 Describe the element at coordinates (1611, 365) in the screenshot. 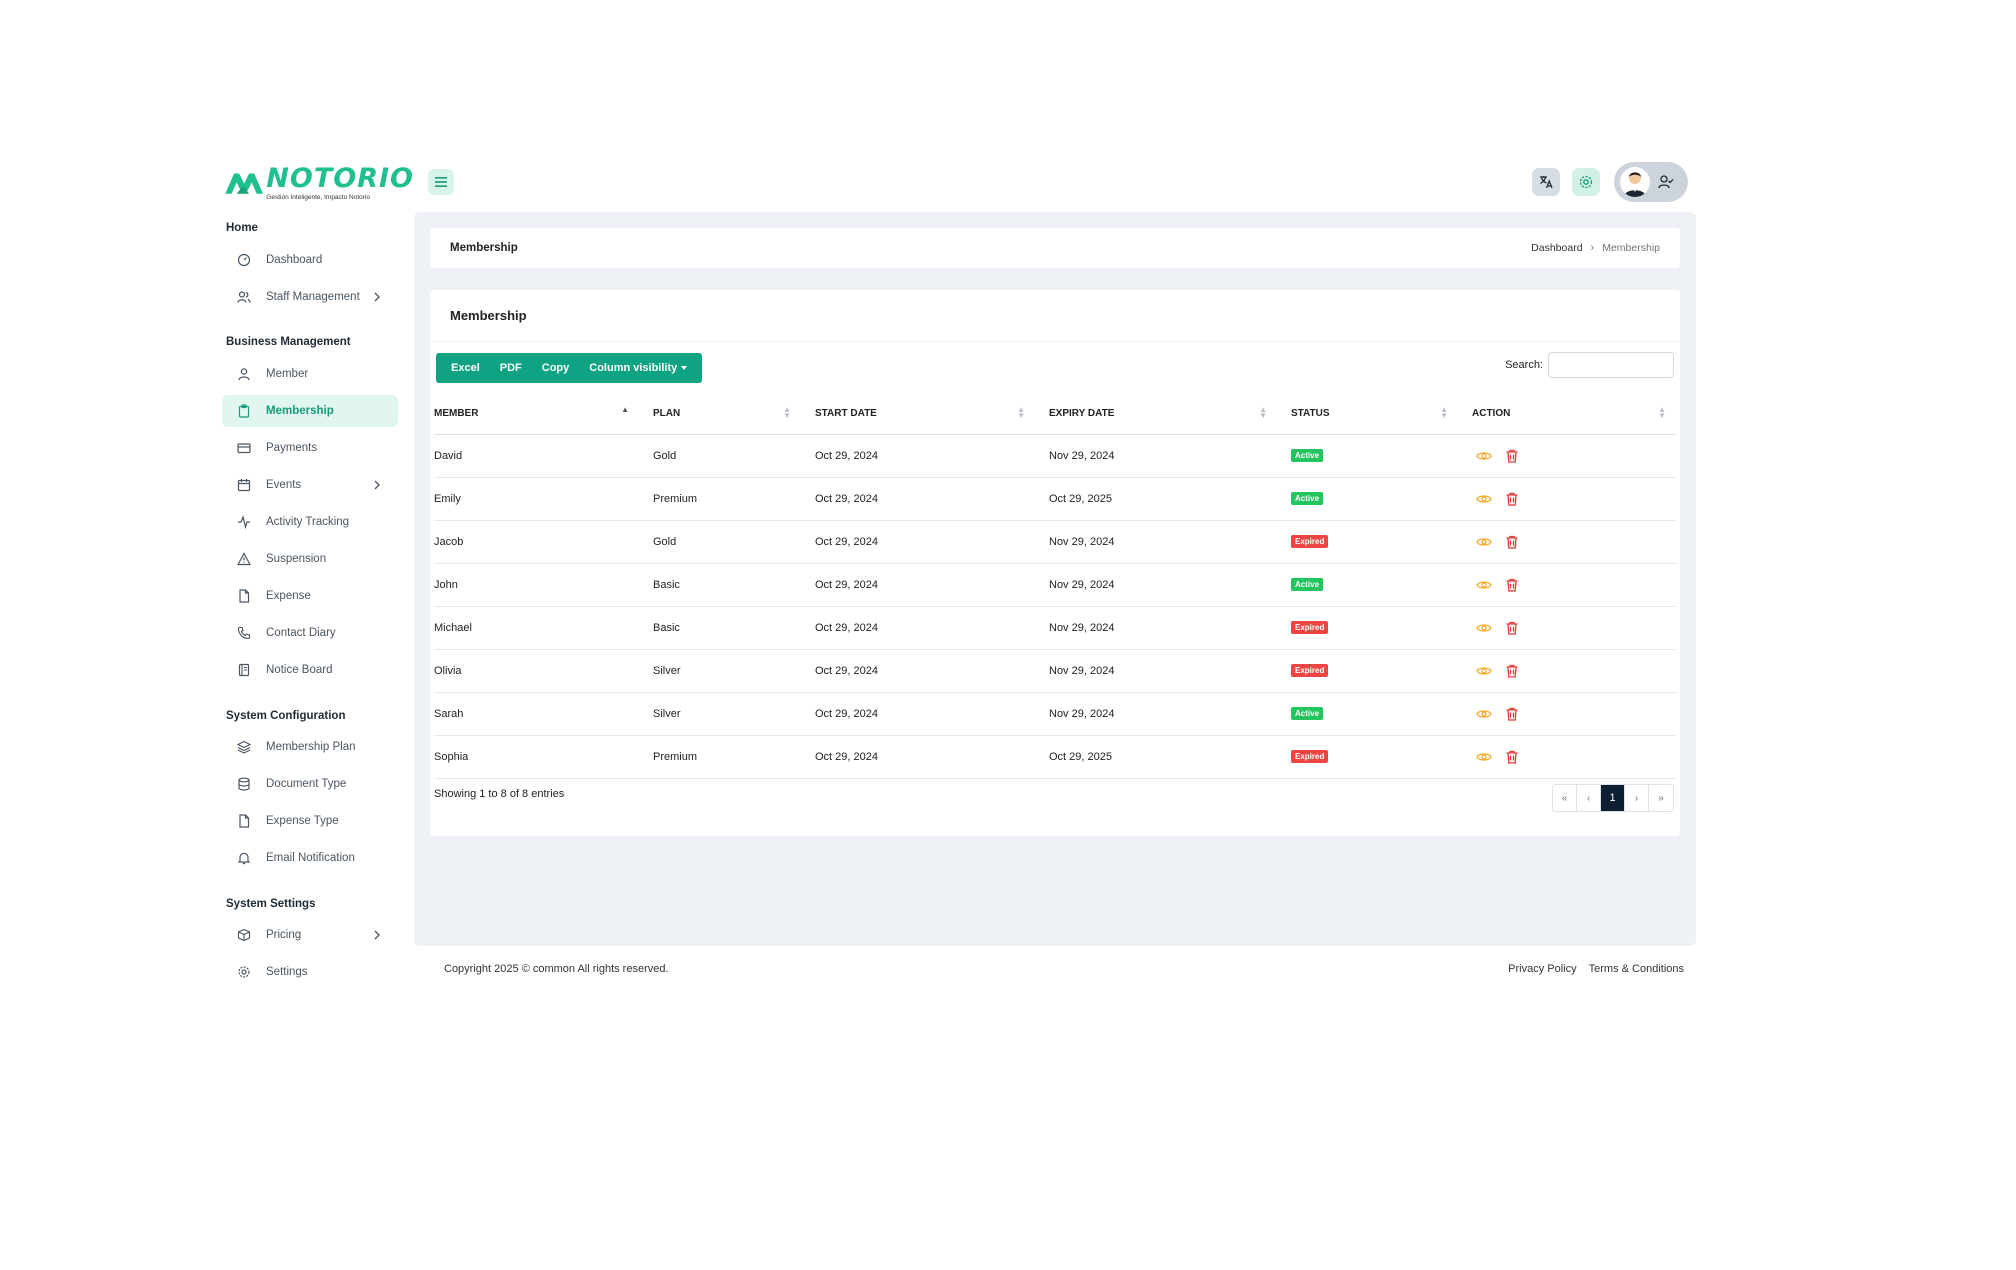

I see `search-input` at that location.